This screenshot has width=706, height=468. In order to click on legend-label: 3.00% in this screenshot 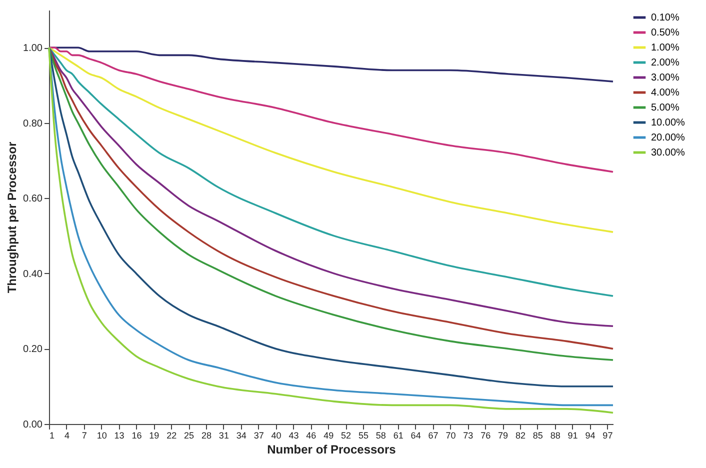, I will do `click(665, 78)`.